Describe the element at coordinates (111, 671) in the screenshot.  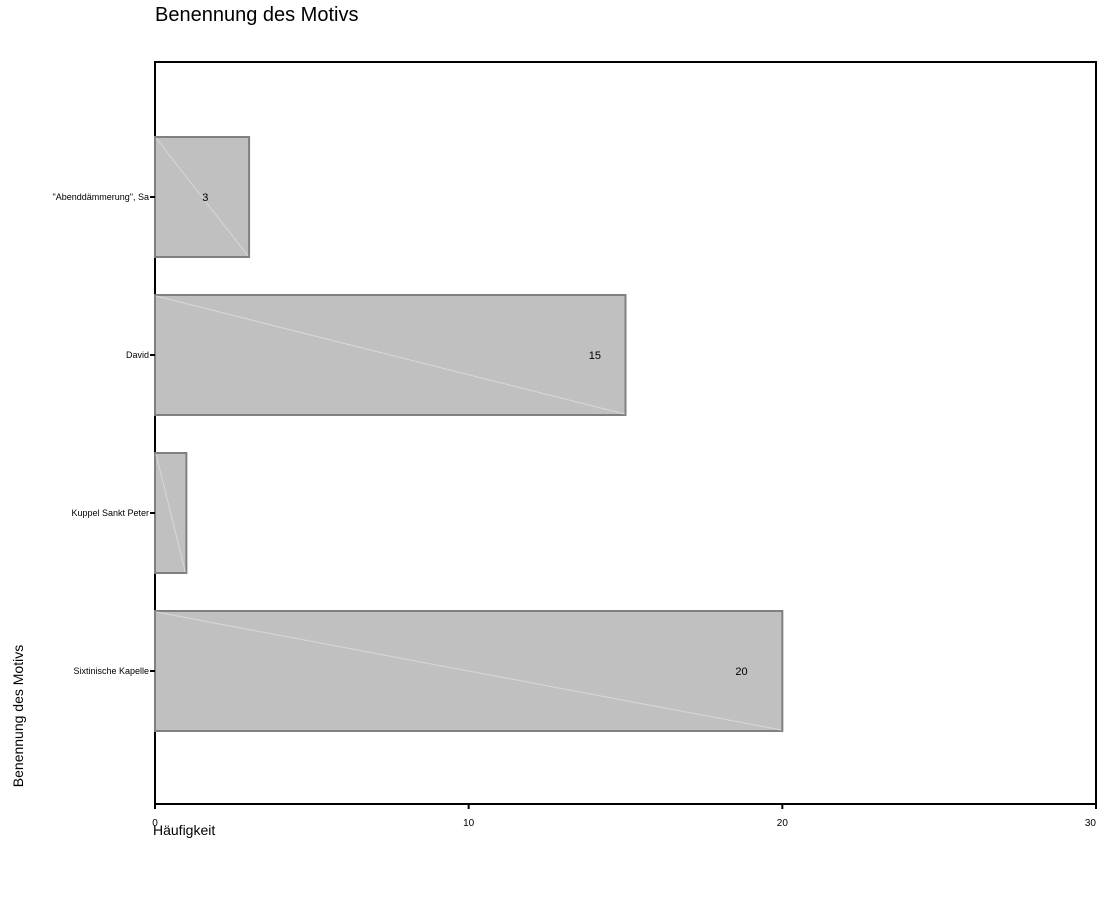
I see `category-label: Sixtinische Kapelle` at that location.